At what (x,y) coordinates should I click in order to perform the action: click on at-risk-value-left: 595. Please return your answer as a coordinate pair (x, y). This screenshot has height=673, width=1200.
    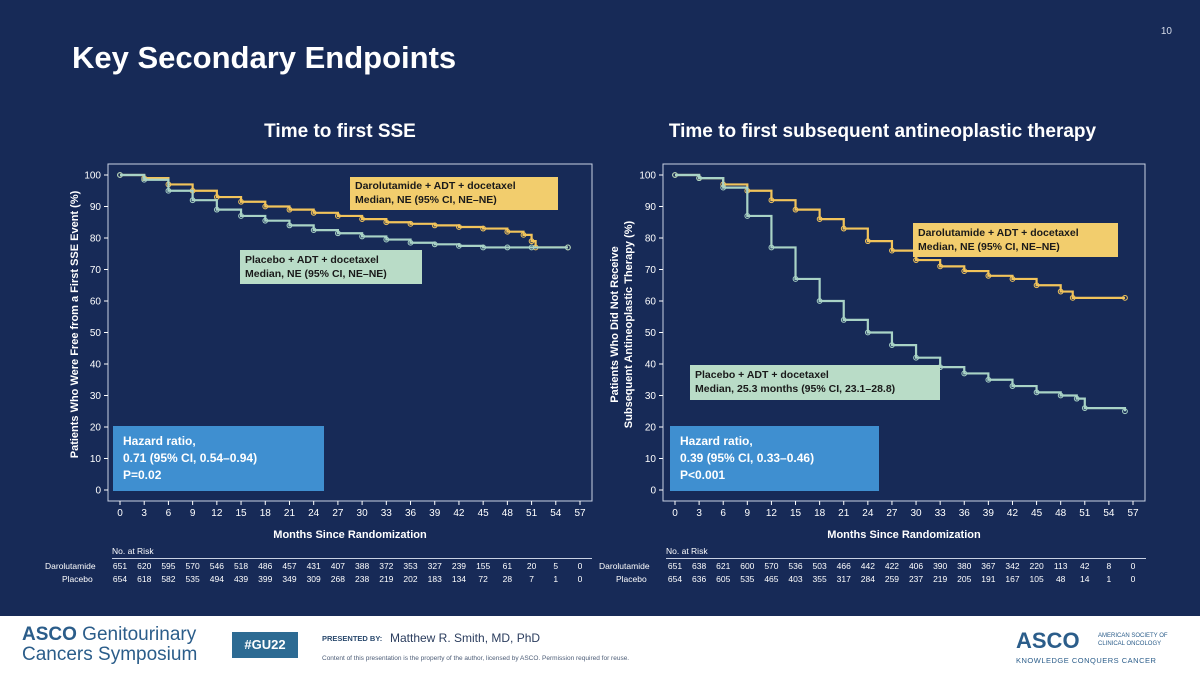
    Looking at the image, I should click on (168, 566).